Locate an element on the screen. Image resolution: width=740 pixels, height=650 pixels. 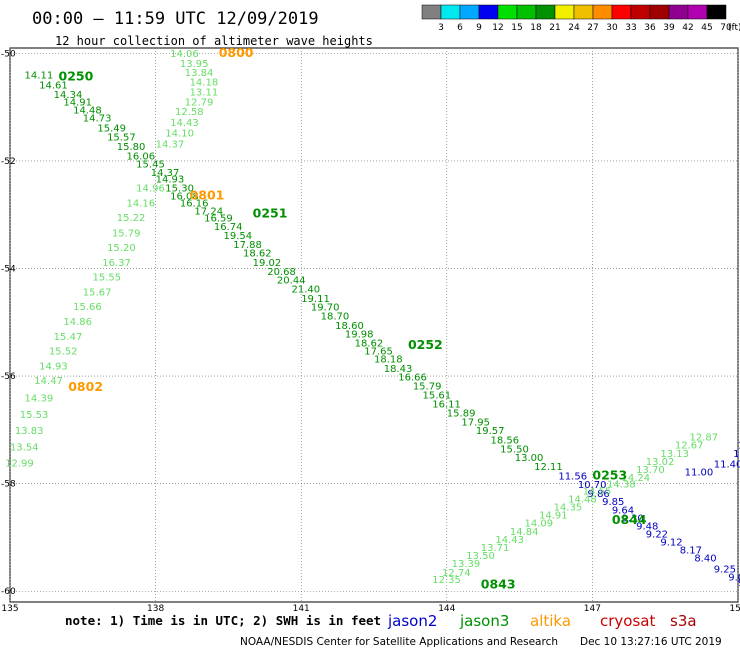
legend-item: jason3 is located at coordinates (484, 621).